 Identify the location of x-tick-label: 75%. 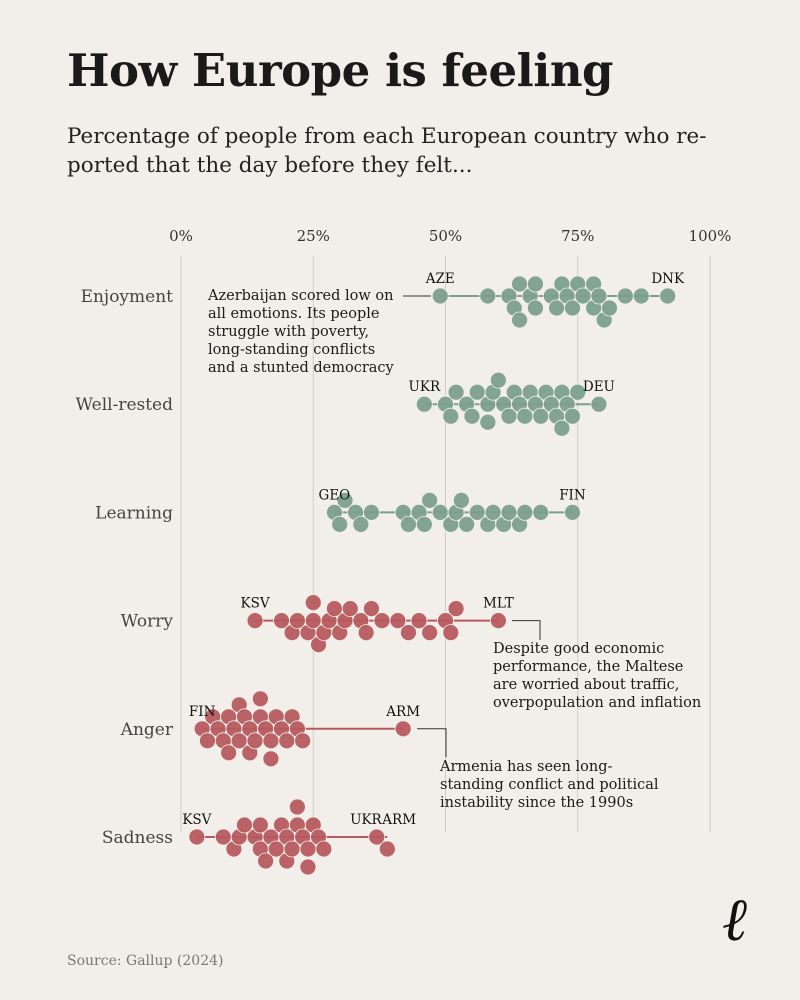
(577, 236).